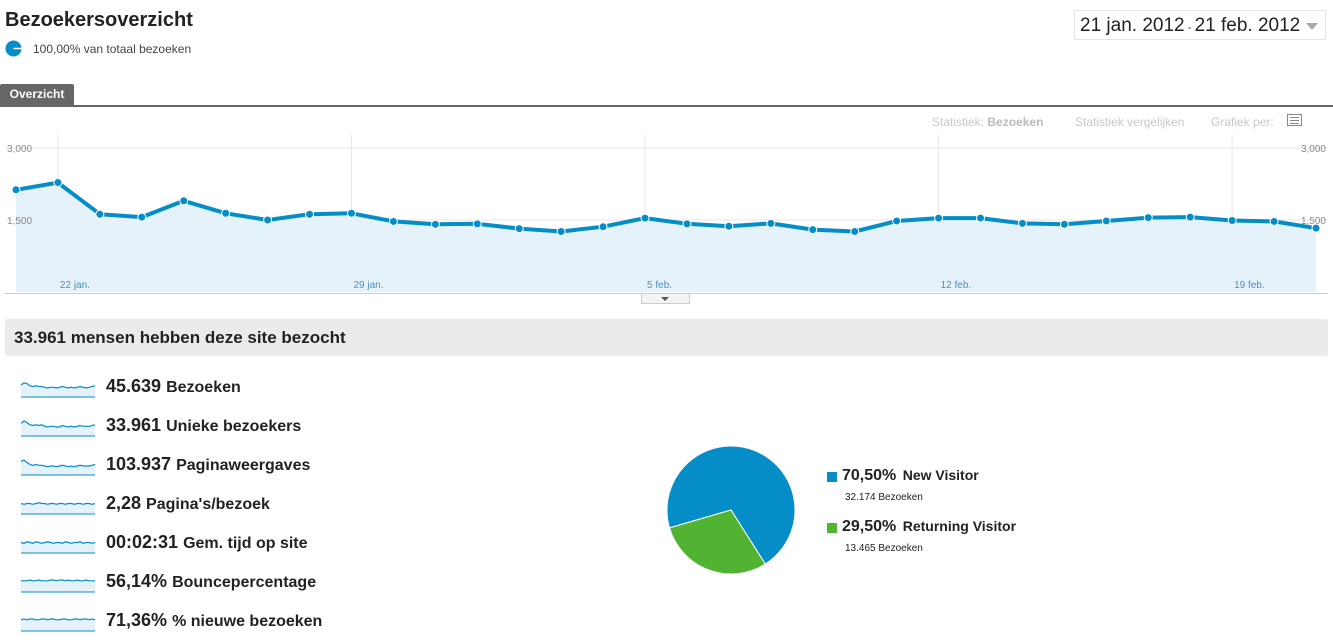 The height and width of the screenshot is (641, 1333). Describe the element at coordinates (1312, 26) in the screenshot. I see `chevron-down-icon` at that location.